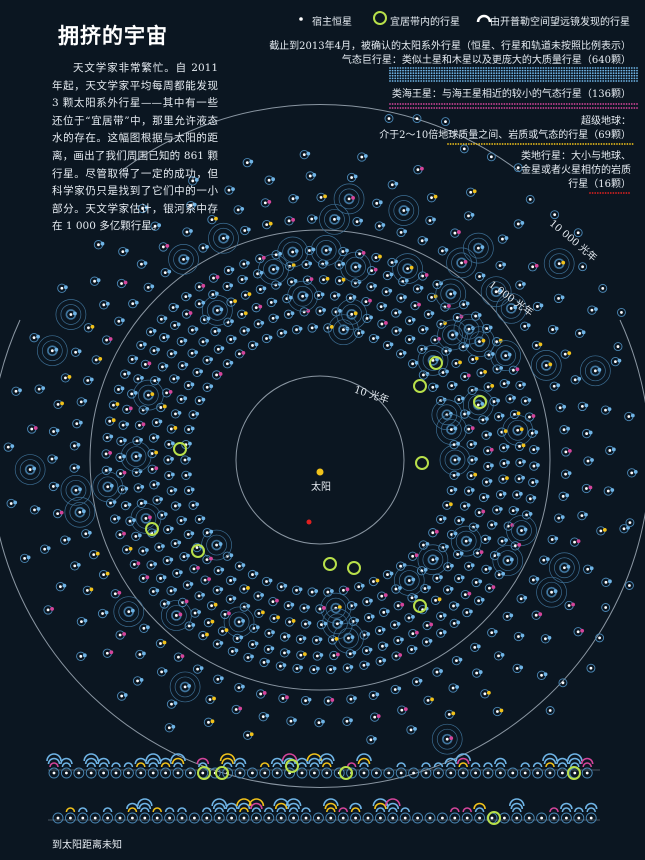 The image size is (645, 860). Describe the element at coordinates (511, 94) in the screenshot. I see `category-neptune-label: 类海王星：与海王星相近的较小的气态行星（136颗）` at that location.